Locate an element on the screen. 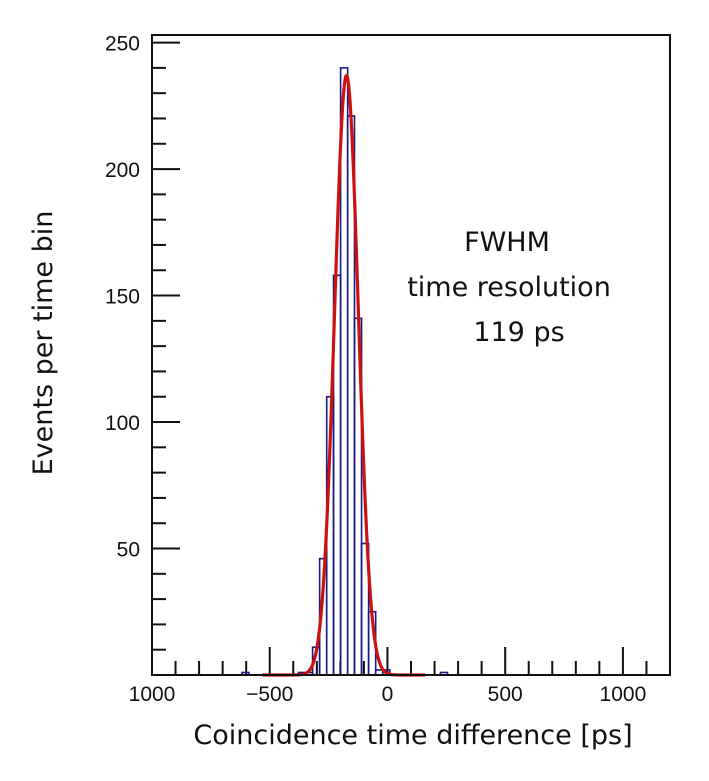 The height and width of the screenshot is (781, 709). x-axis-title: Coincidence time difference [ps] is located at coordinates (412, 735).